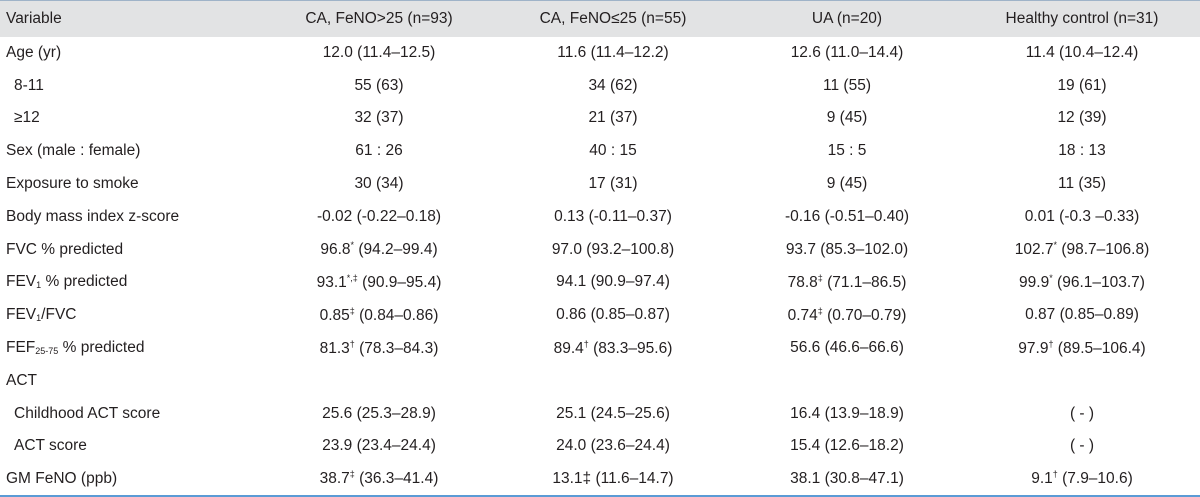 The image size is (1200, 497). Describe the element at coordinates (1082, 347) in the screenshot. I see `cell: 97.9† (89.5–106.4)` at that location.